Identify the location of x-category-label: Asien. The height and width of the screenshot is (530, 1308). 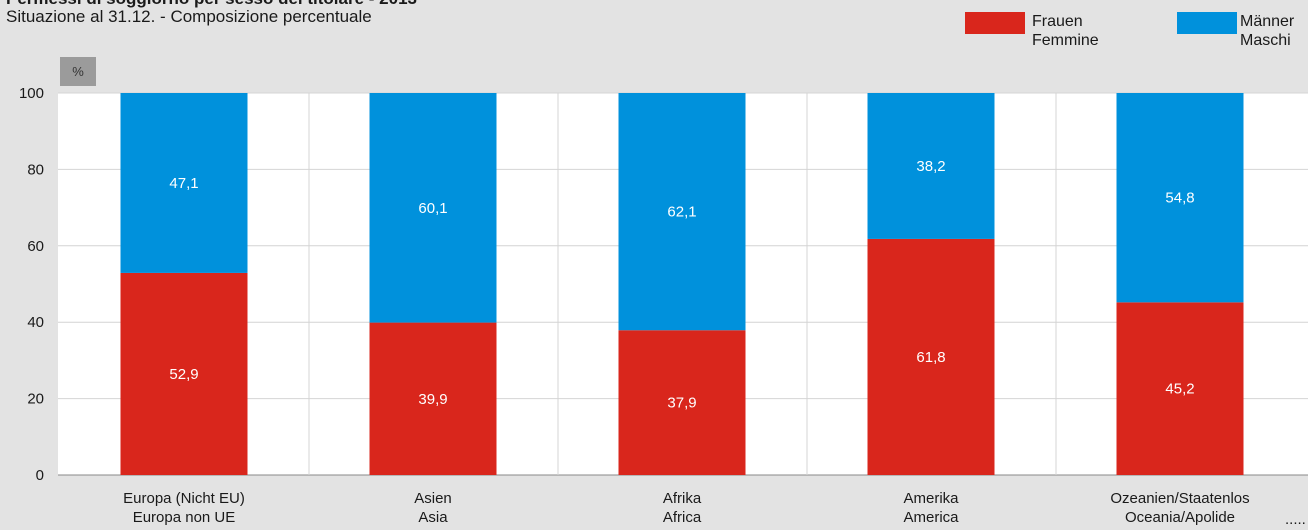
(433, 498).